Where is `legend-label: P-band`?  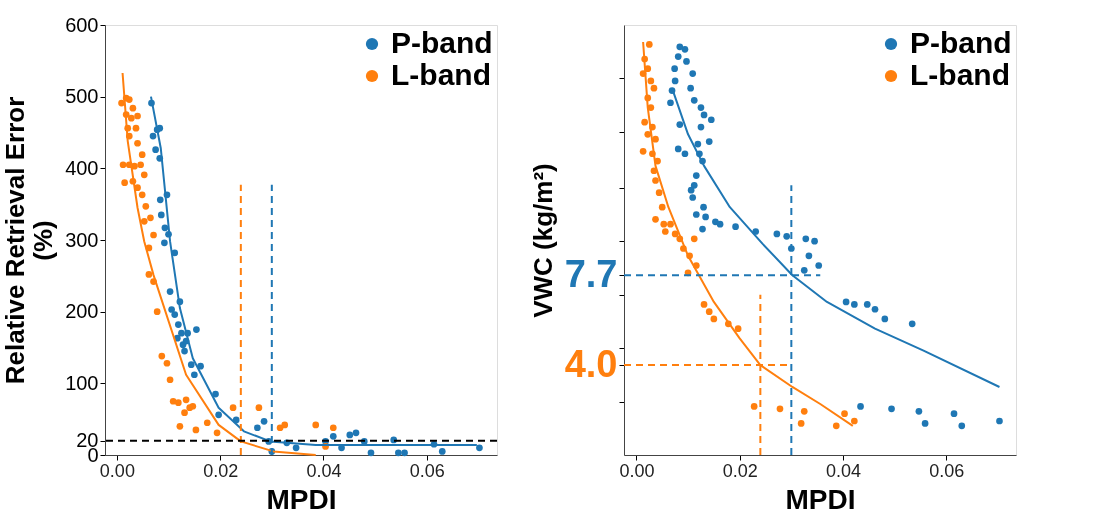 legend-label: P-band is located at coordinates (961, 42).